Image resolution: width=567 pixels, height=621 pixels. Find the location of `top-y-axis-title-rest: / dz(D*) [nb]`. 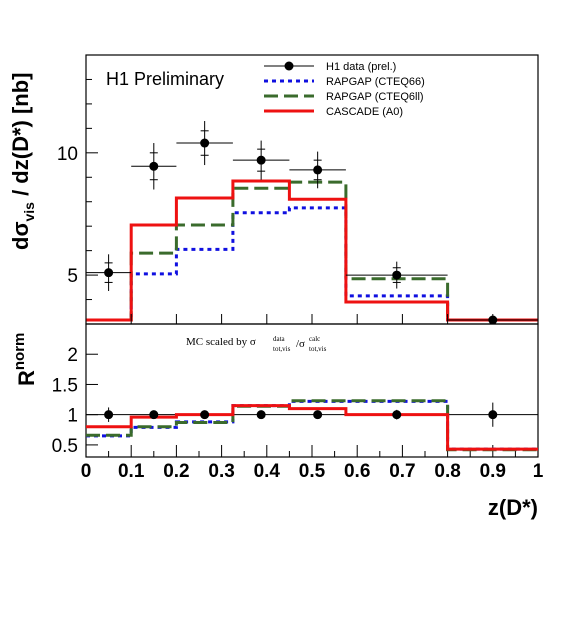

top-y-axis-title-rest: / dz(D*) [nb] is located at coordinates (20, 138).